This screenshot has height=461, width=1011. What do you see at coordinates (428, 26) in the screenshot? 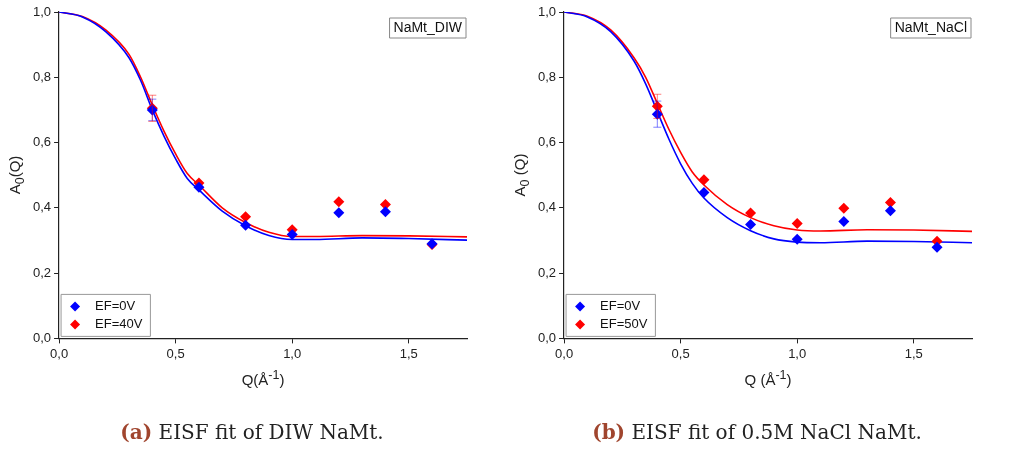
I see `annotation: NaMt_DIW` at bounding box center [428, 26].